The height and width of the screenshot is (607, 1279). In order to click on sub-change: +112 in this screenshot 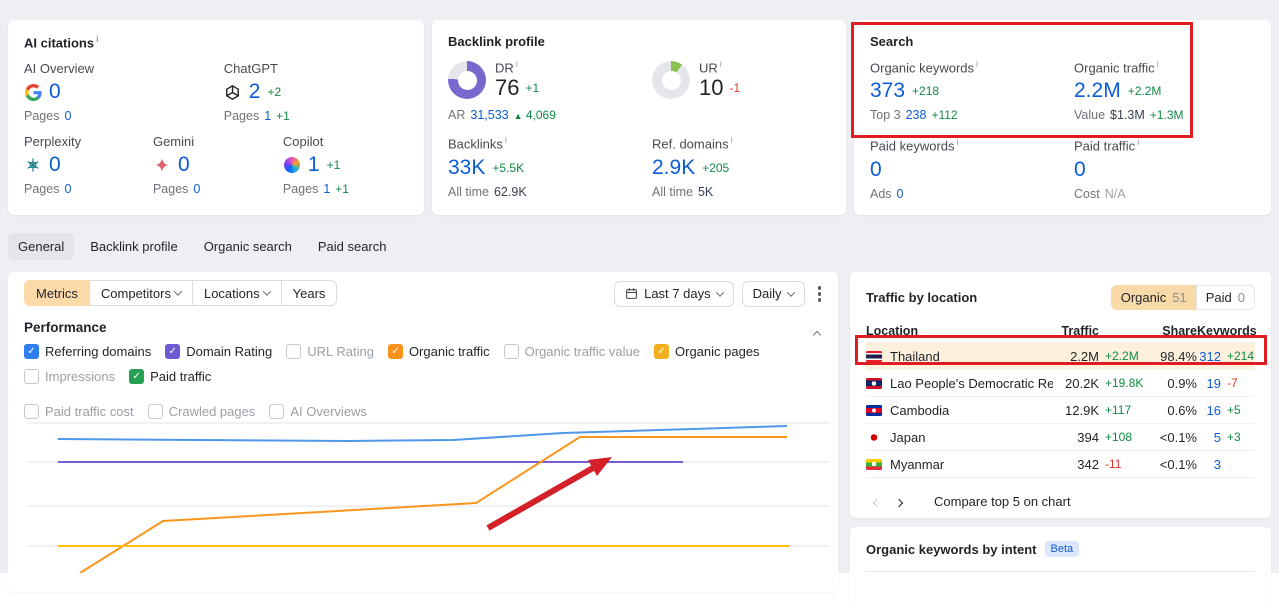, I will do `click(944, 115)`.